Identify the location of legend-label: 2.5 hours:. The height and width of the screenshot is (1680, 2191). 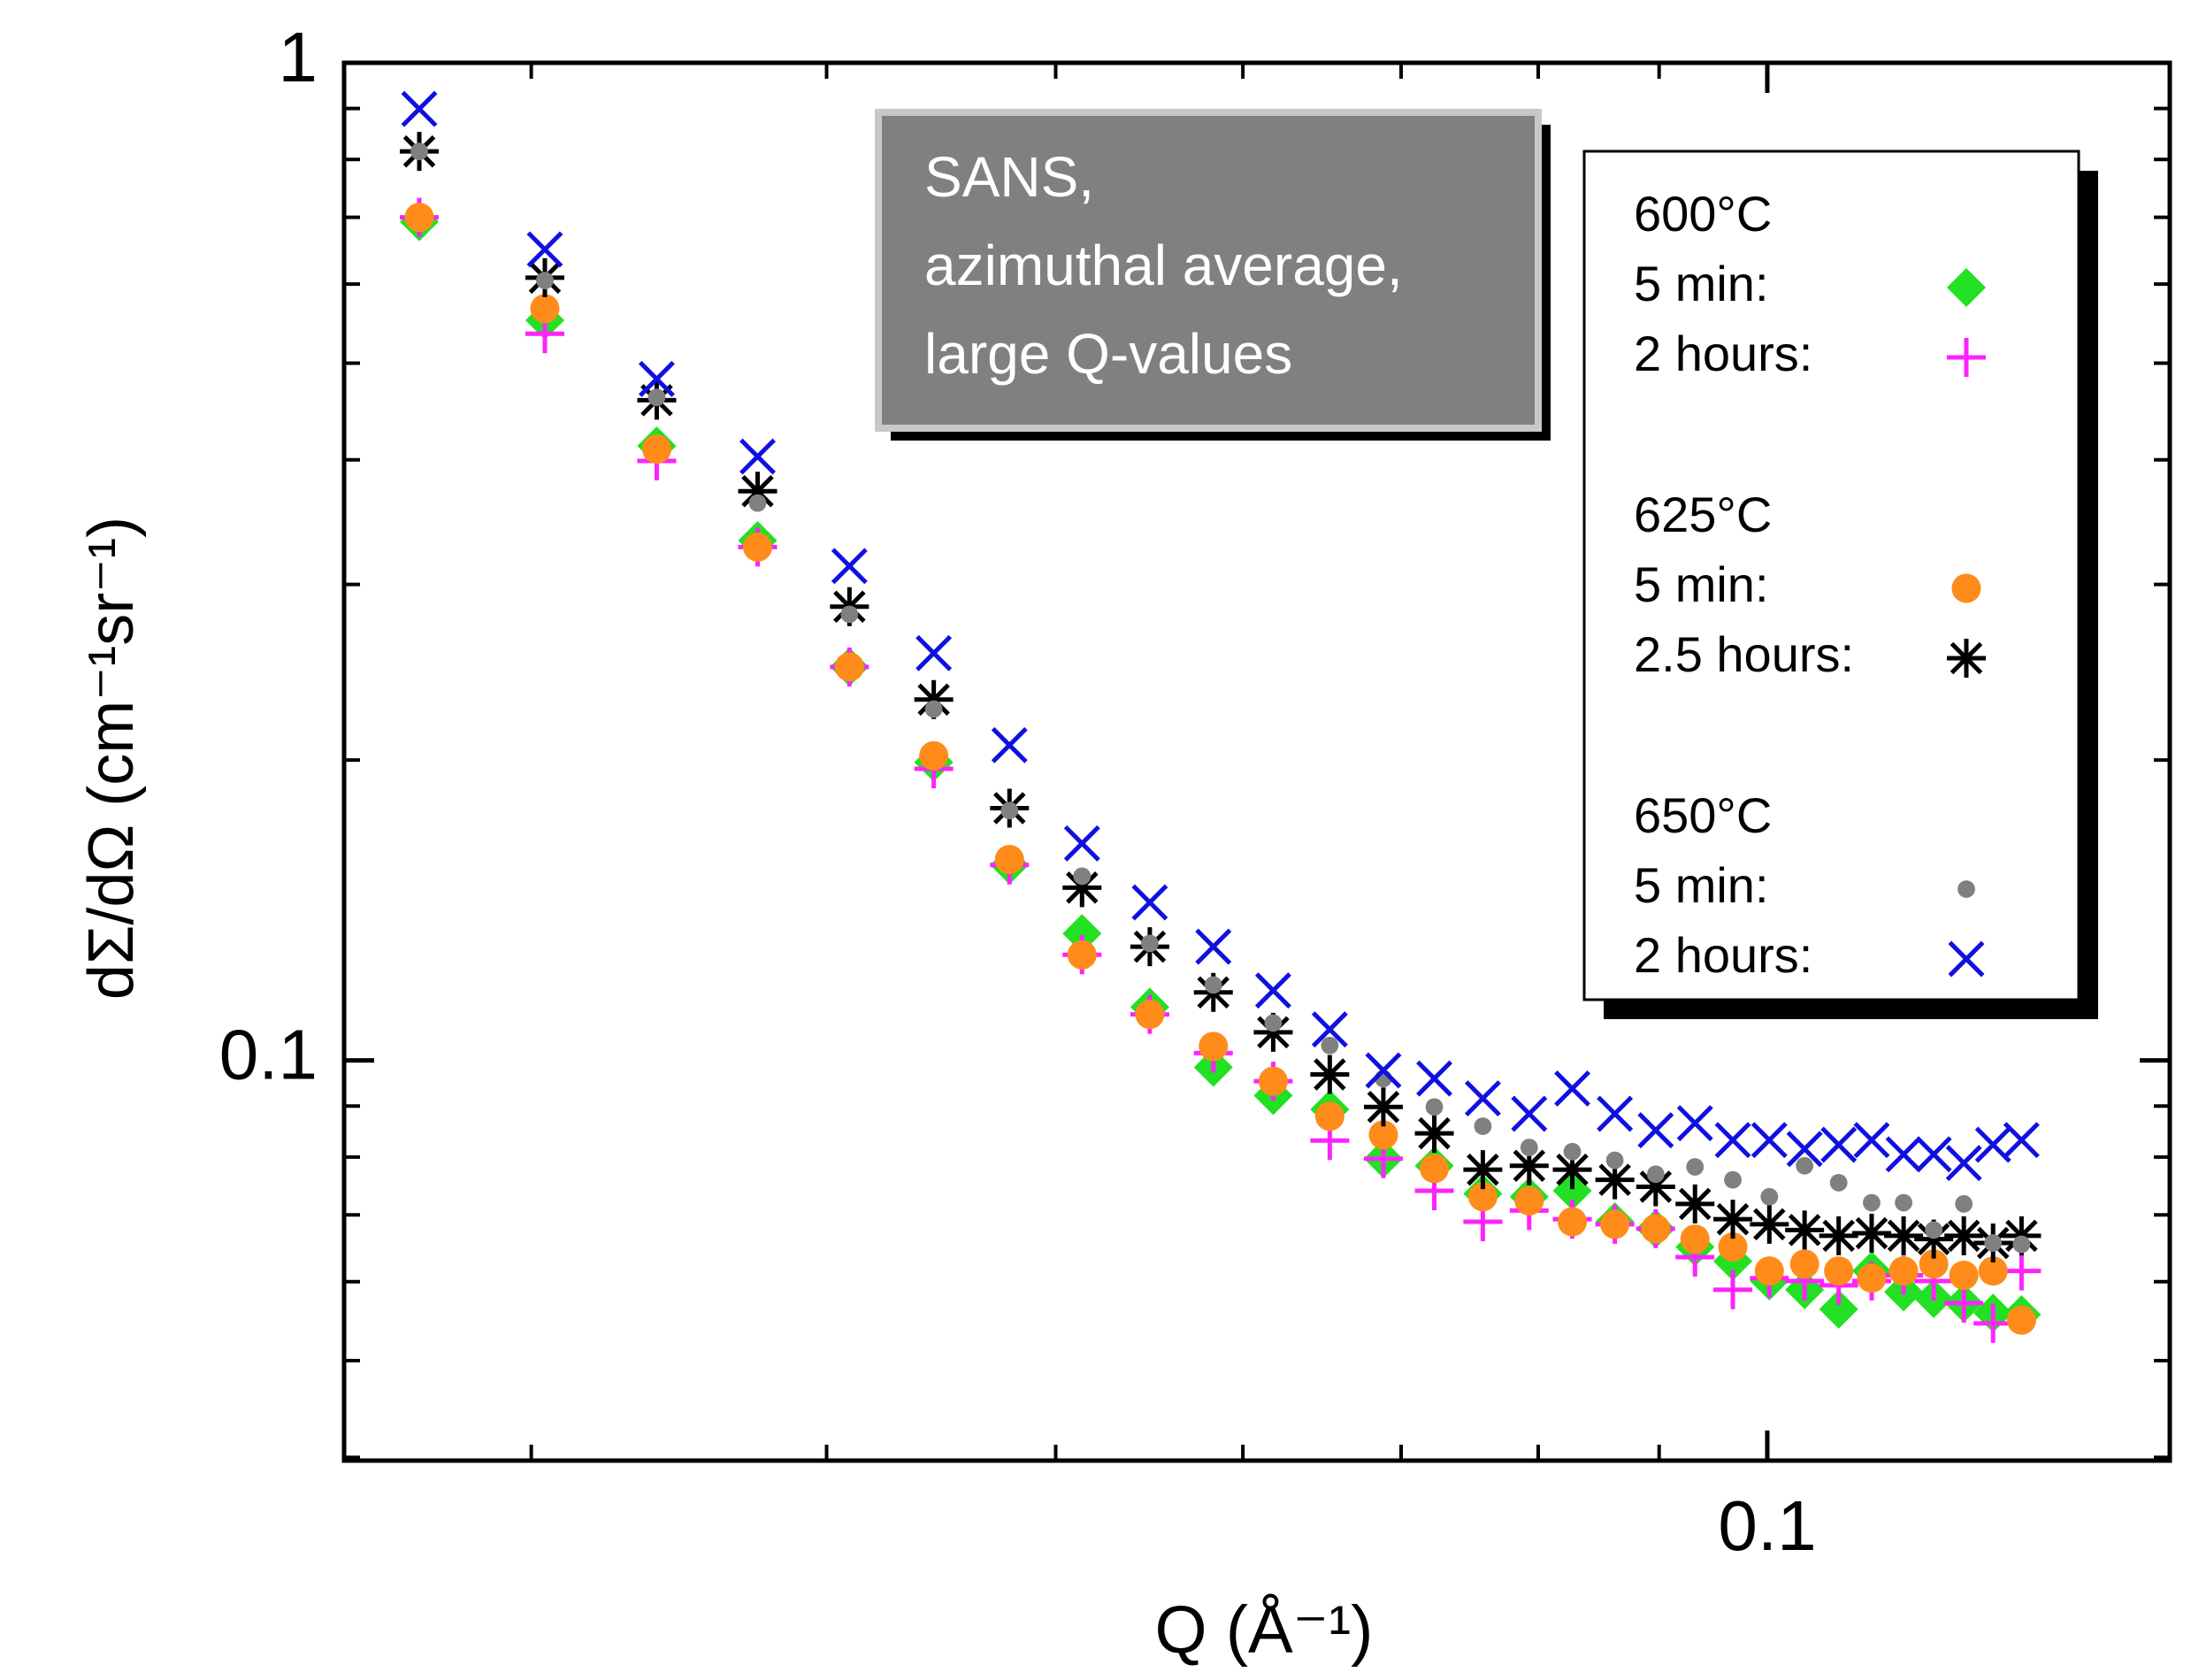
(1744, 654).